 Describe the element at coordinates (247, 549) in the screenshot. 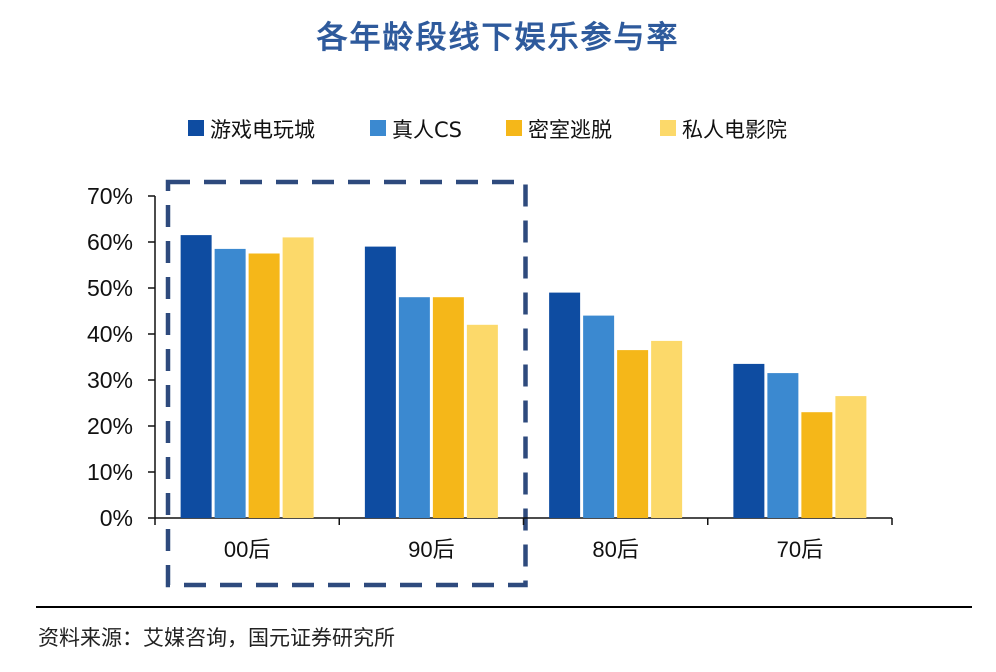

I see `x-tick-label: 00后` at that location.